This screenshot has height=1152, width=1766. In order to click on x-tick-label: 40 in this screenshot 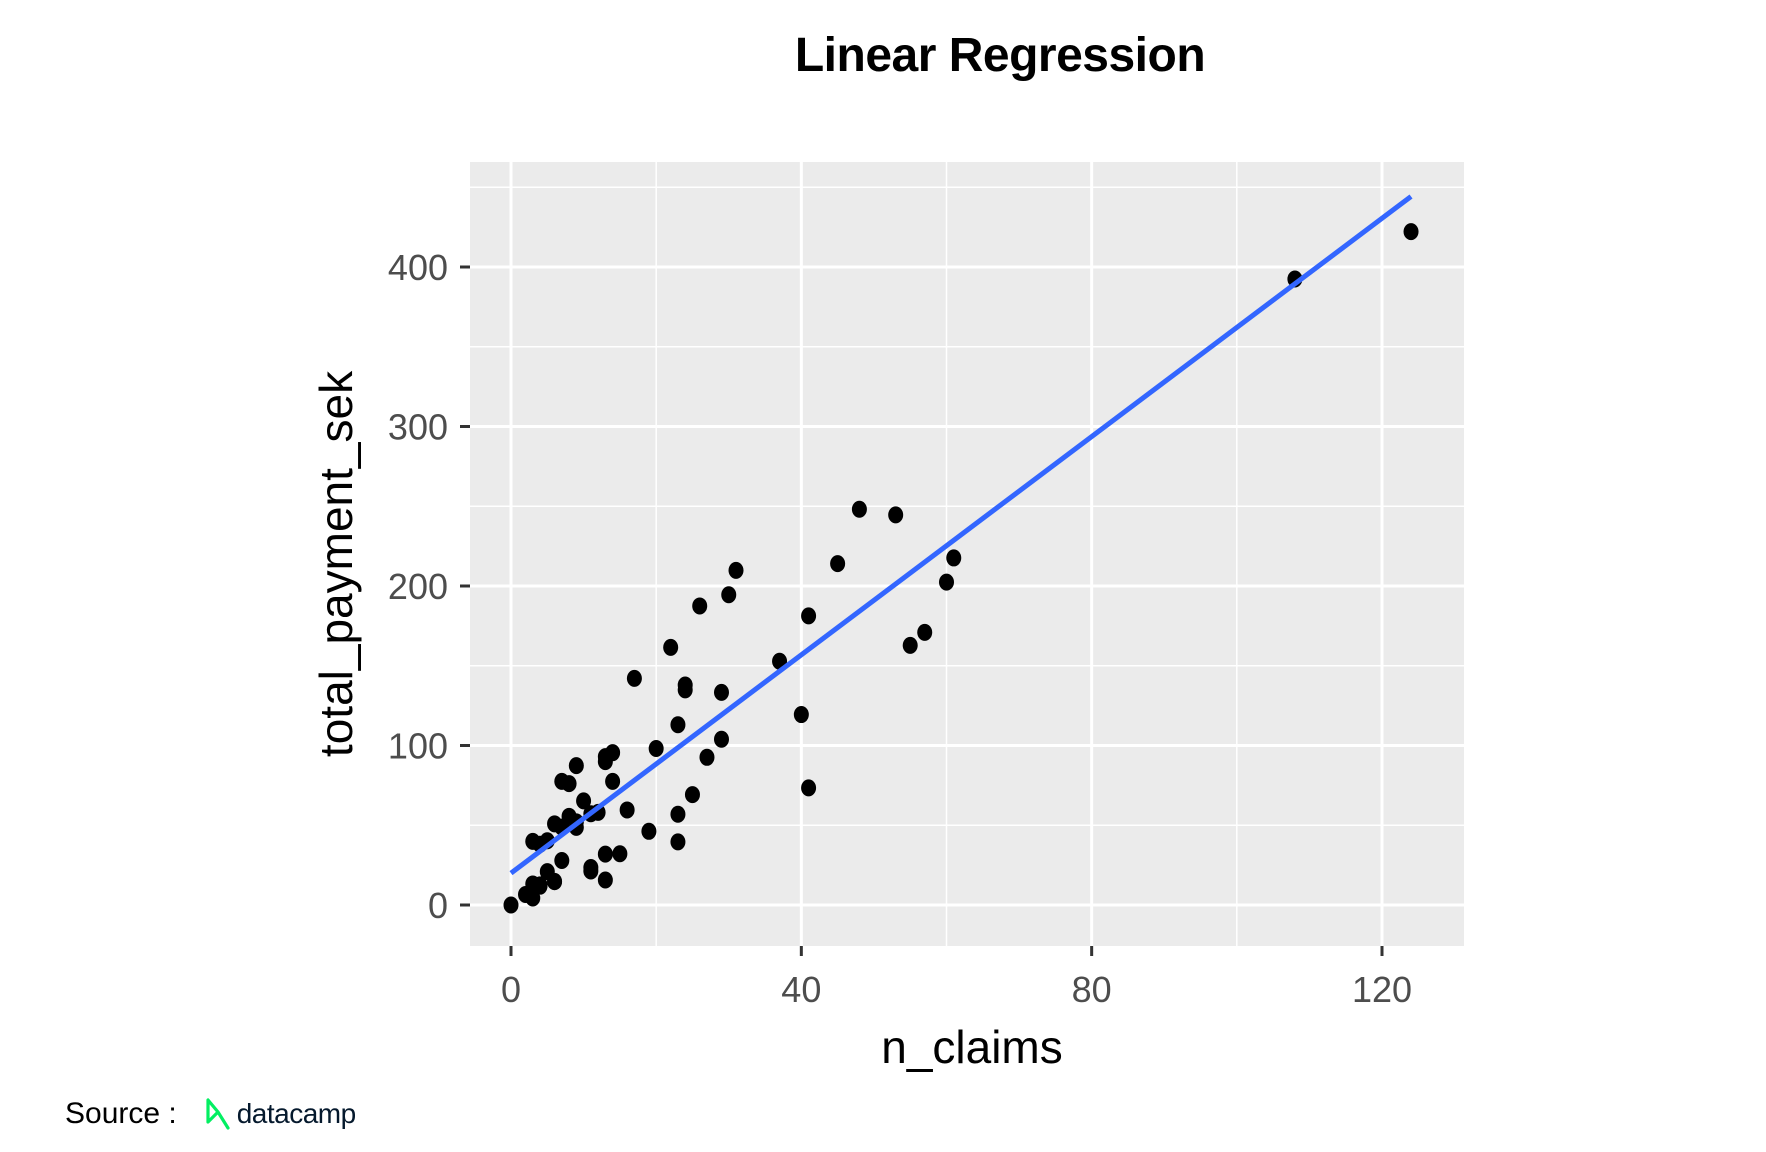, I will do `click(801, 989)`.